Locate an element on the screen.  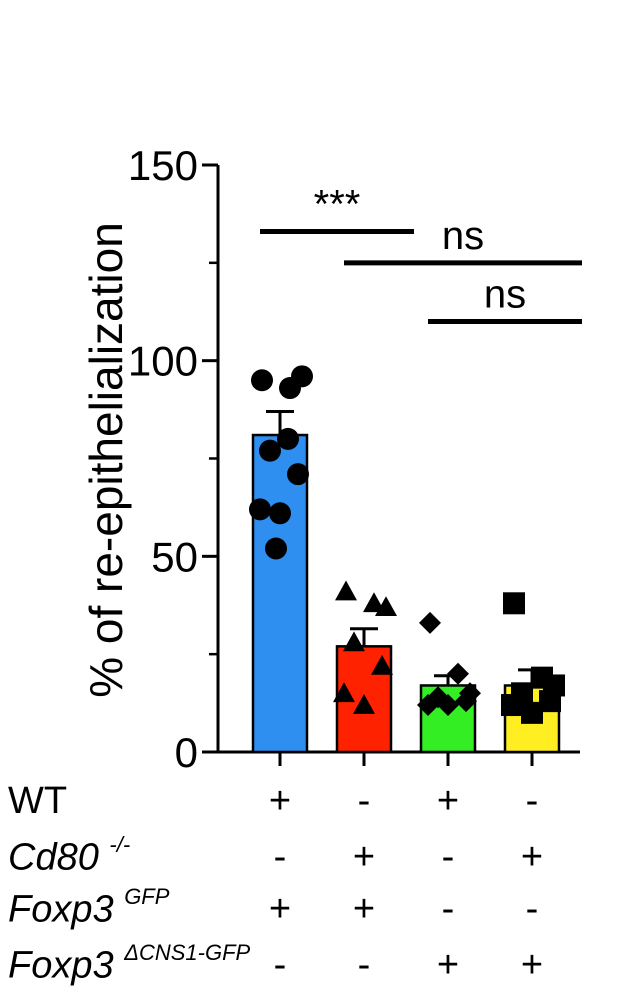
y-tick-label: 150 is located at coordinates (163, 165).